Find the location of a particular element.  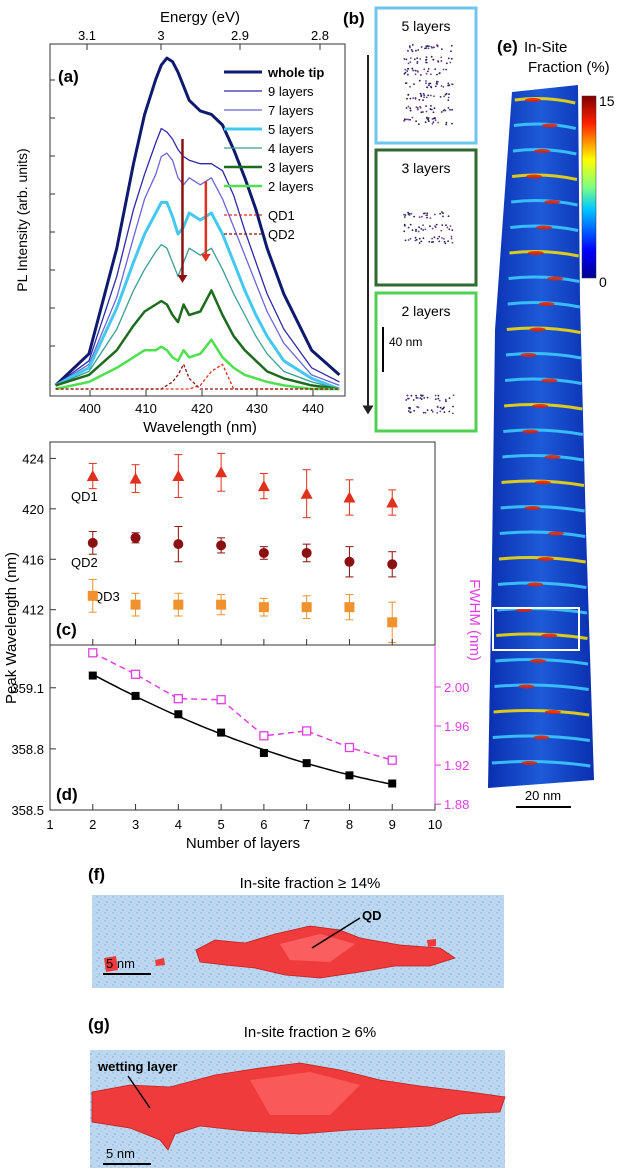

box-title: 5 layers is located at coordinates (425, 26).